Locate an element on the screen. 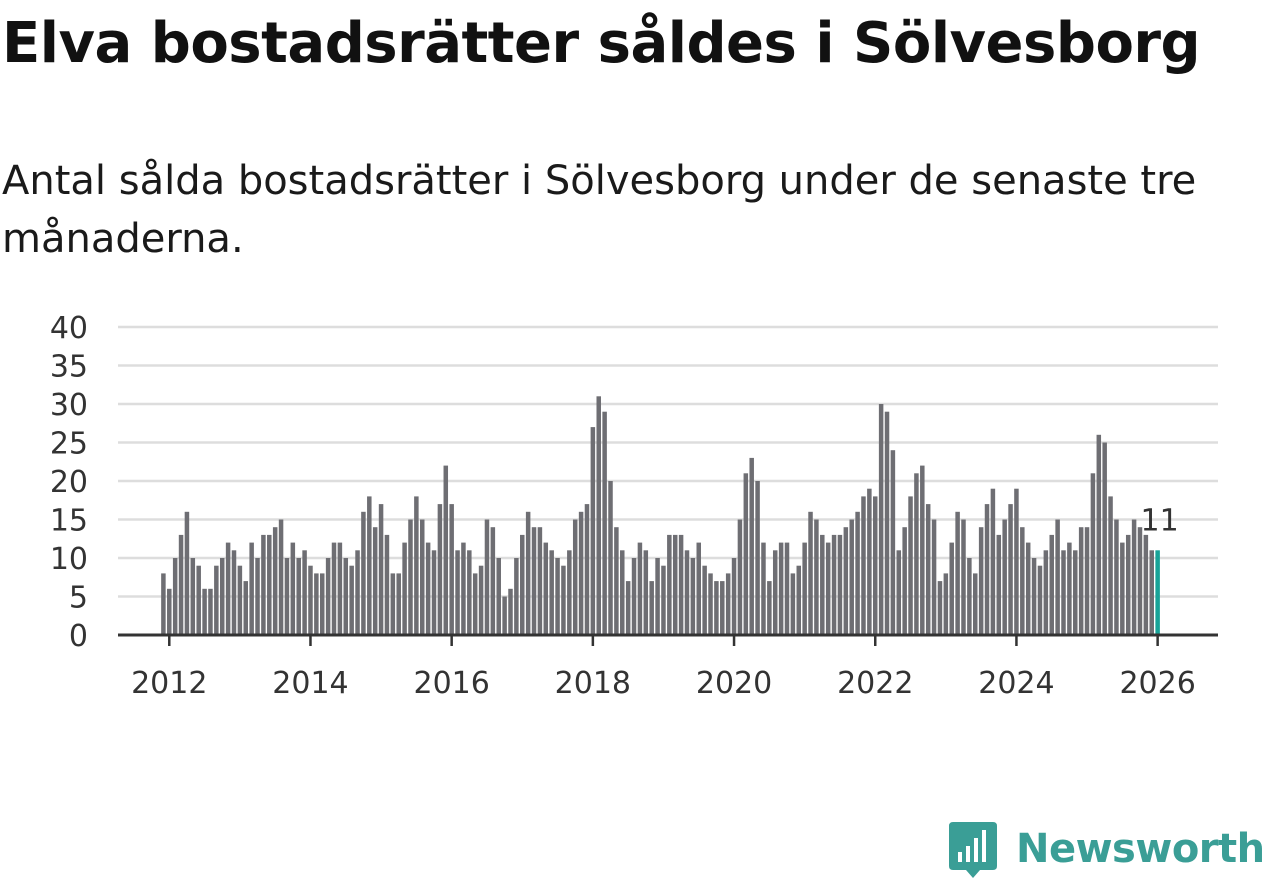 This screenshot has height=880, width=1262. y-tick-label: 35 is located at coordinates (69, 367).